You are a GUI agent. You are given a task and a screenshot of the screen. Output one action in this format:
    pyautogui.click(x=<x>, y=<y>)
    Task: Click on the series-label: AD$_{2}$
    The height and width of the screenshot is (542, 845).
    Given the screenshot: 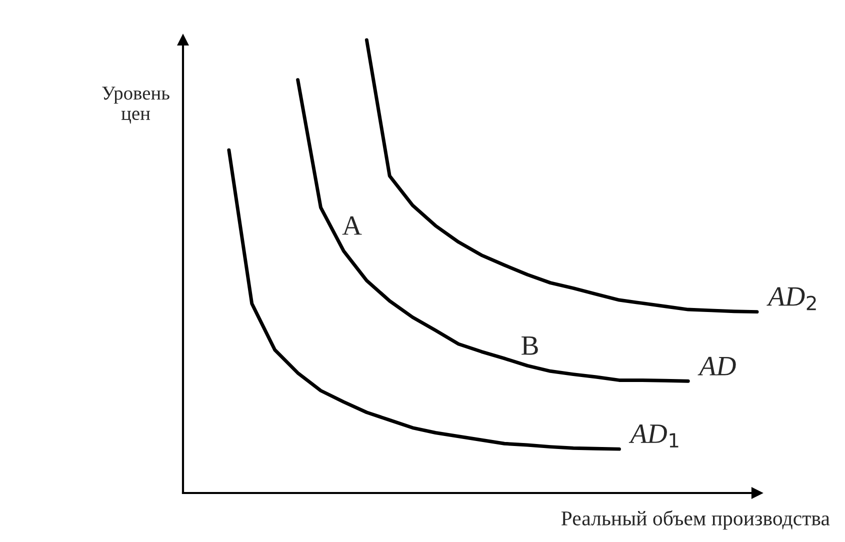 What is the action you would take?
    pyautogui.click(x=791, y=298)
    